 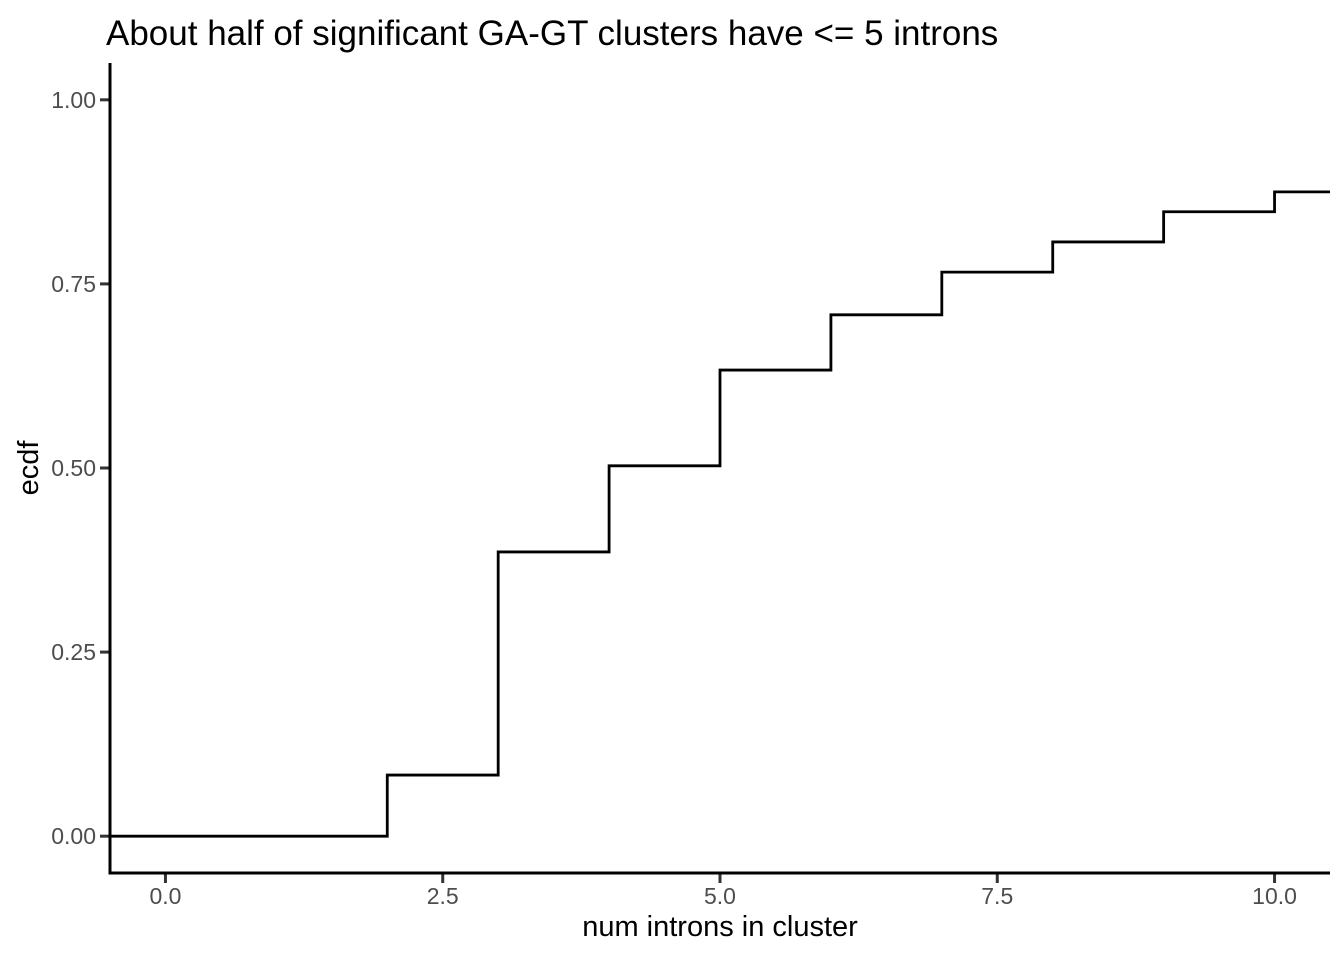 I want to click on y-tick-label: 1.00, so click(x=73, y=100).